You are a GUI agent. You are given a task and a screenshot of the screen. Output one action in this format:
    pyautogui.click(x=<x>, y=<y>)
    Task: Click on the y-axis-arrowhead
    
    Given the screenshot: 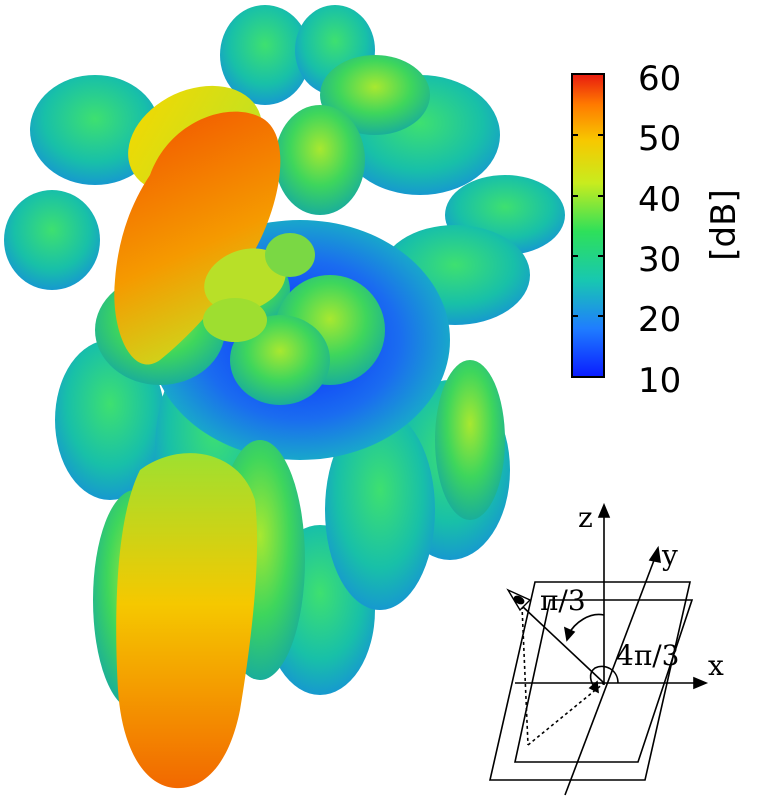 What is the action you would take?
    pyautogui.click(x=654, y=554)
    